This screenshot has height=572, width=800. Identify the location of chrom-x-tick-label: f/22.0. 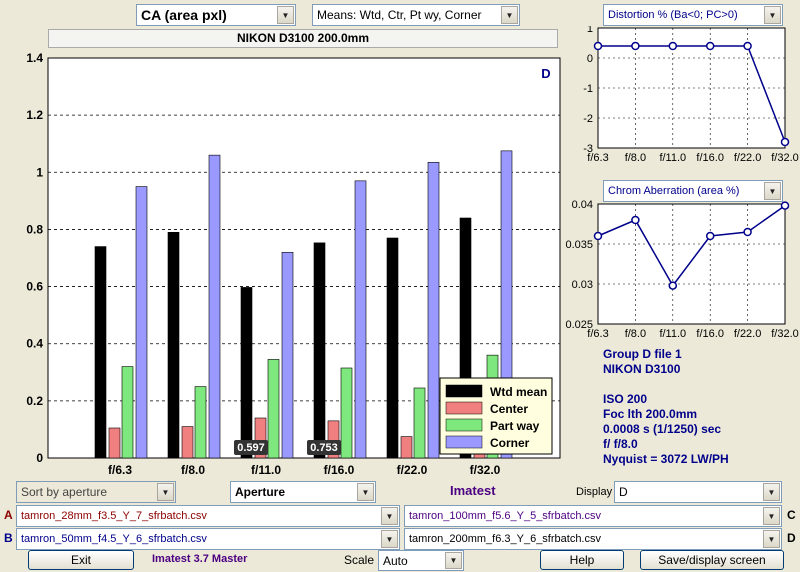
(748, 334).